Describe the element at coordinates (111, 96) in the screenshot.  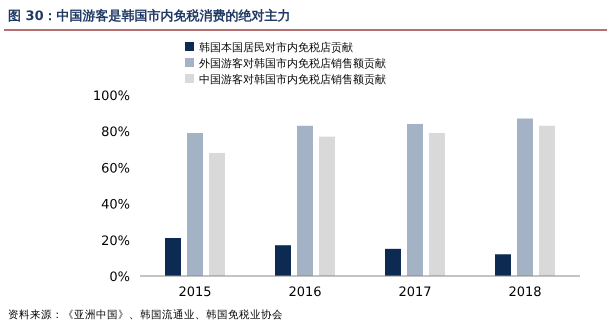
I see `y-tick-label: 100%` at that location.